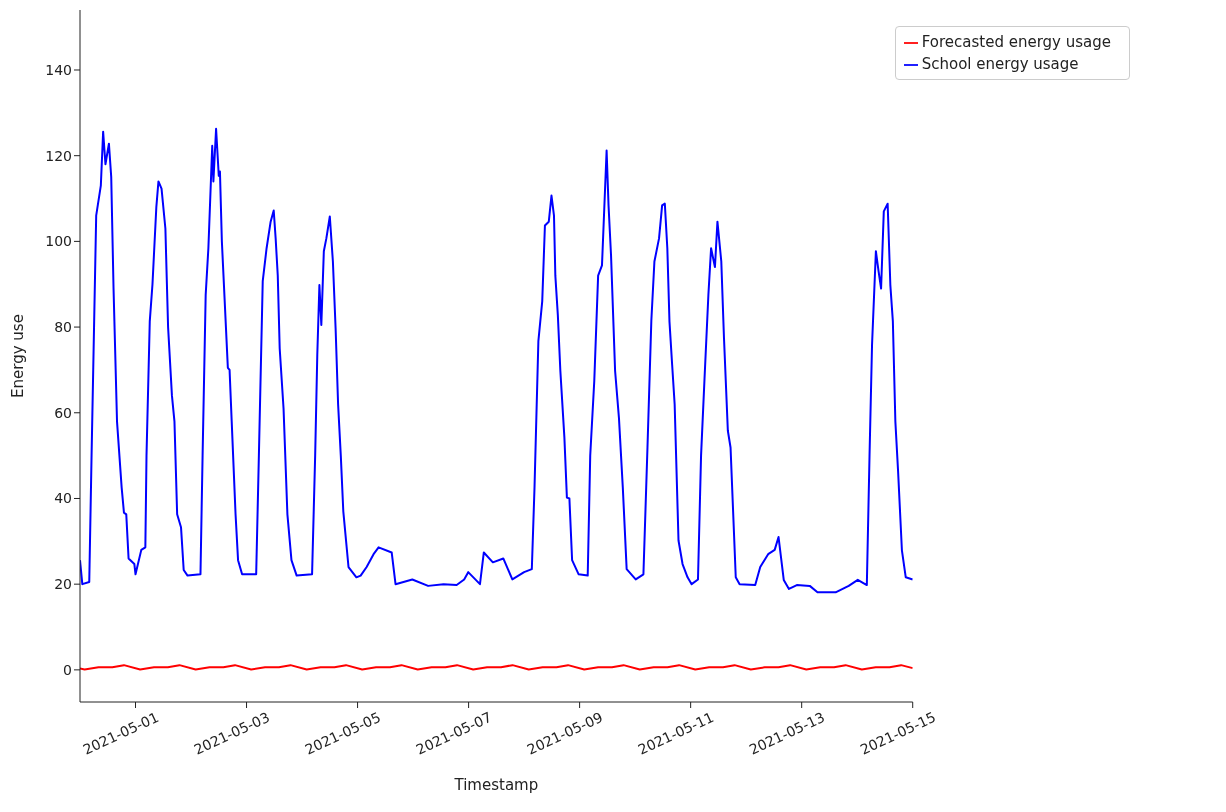 The image size is (1226, 812). I want to click on legend-label: Forecasted energy usage, so click(1016, 42).